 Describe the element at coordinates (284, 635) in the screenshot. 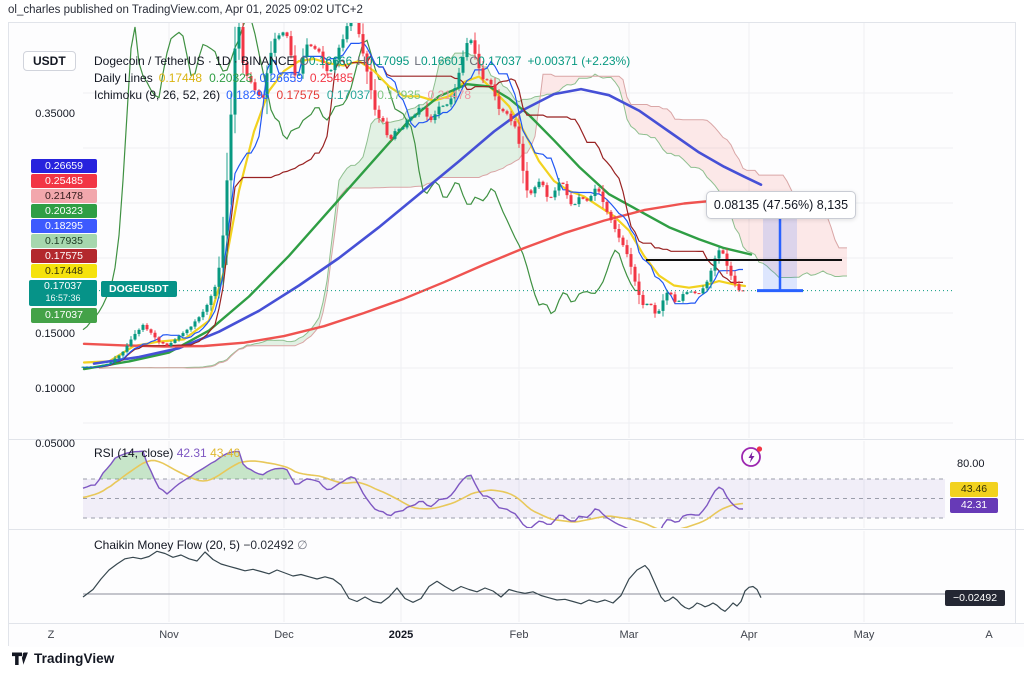

I see `time-axis-tick: Dec` at that location.